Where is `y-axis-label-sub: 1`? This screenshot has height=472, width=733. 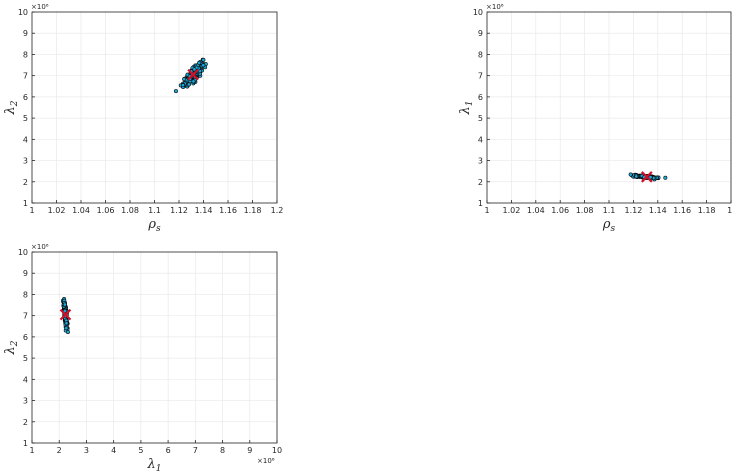
y-axis-label-sub: 1 is located at coordinates (470, 104).